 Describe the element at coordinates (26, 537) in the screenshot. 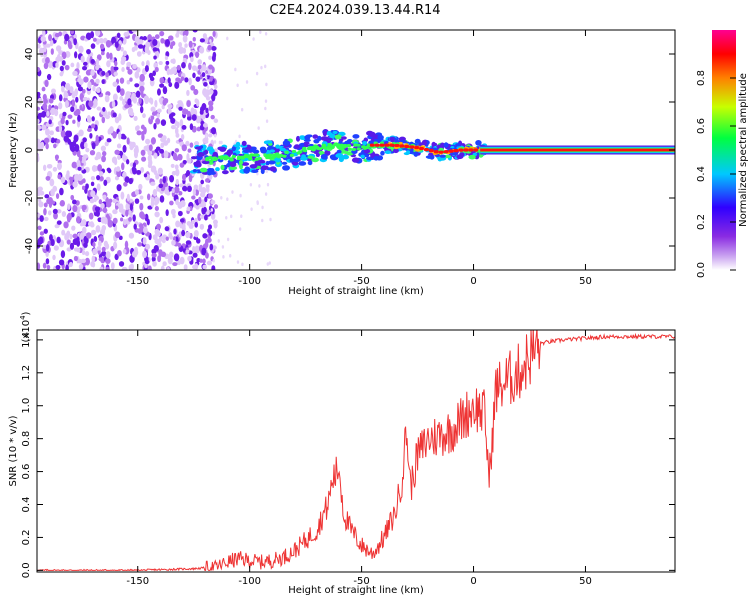

I see `y-tick-label: 0.2` at that location.